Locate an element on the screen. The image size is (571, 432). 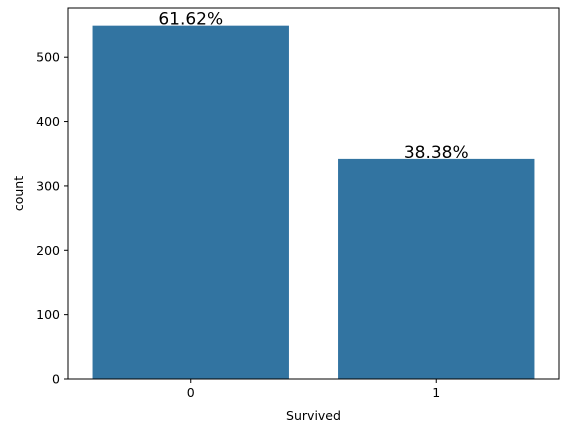
y-axis-label: count is located at coordinates (18, 193).